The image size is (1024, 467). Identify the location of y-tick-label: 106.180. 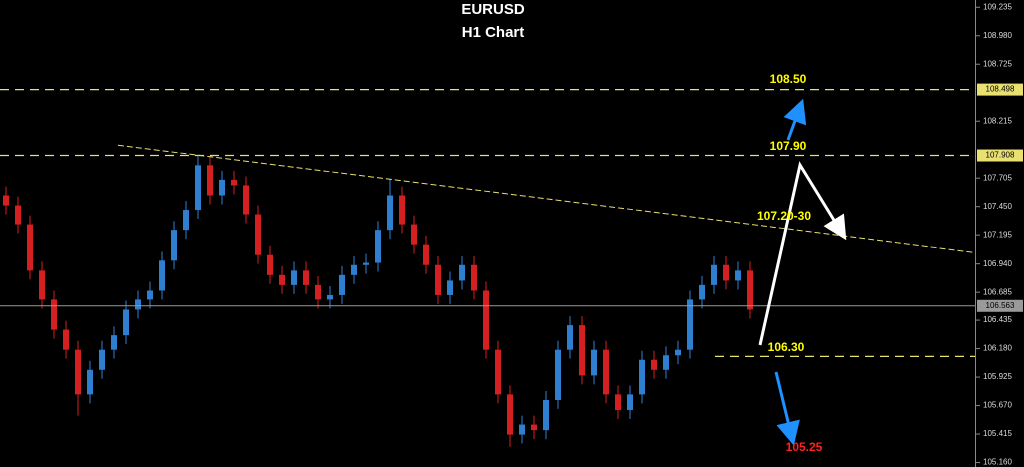
(997, 348).